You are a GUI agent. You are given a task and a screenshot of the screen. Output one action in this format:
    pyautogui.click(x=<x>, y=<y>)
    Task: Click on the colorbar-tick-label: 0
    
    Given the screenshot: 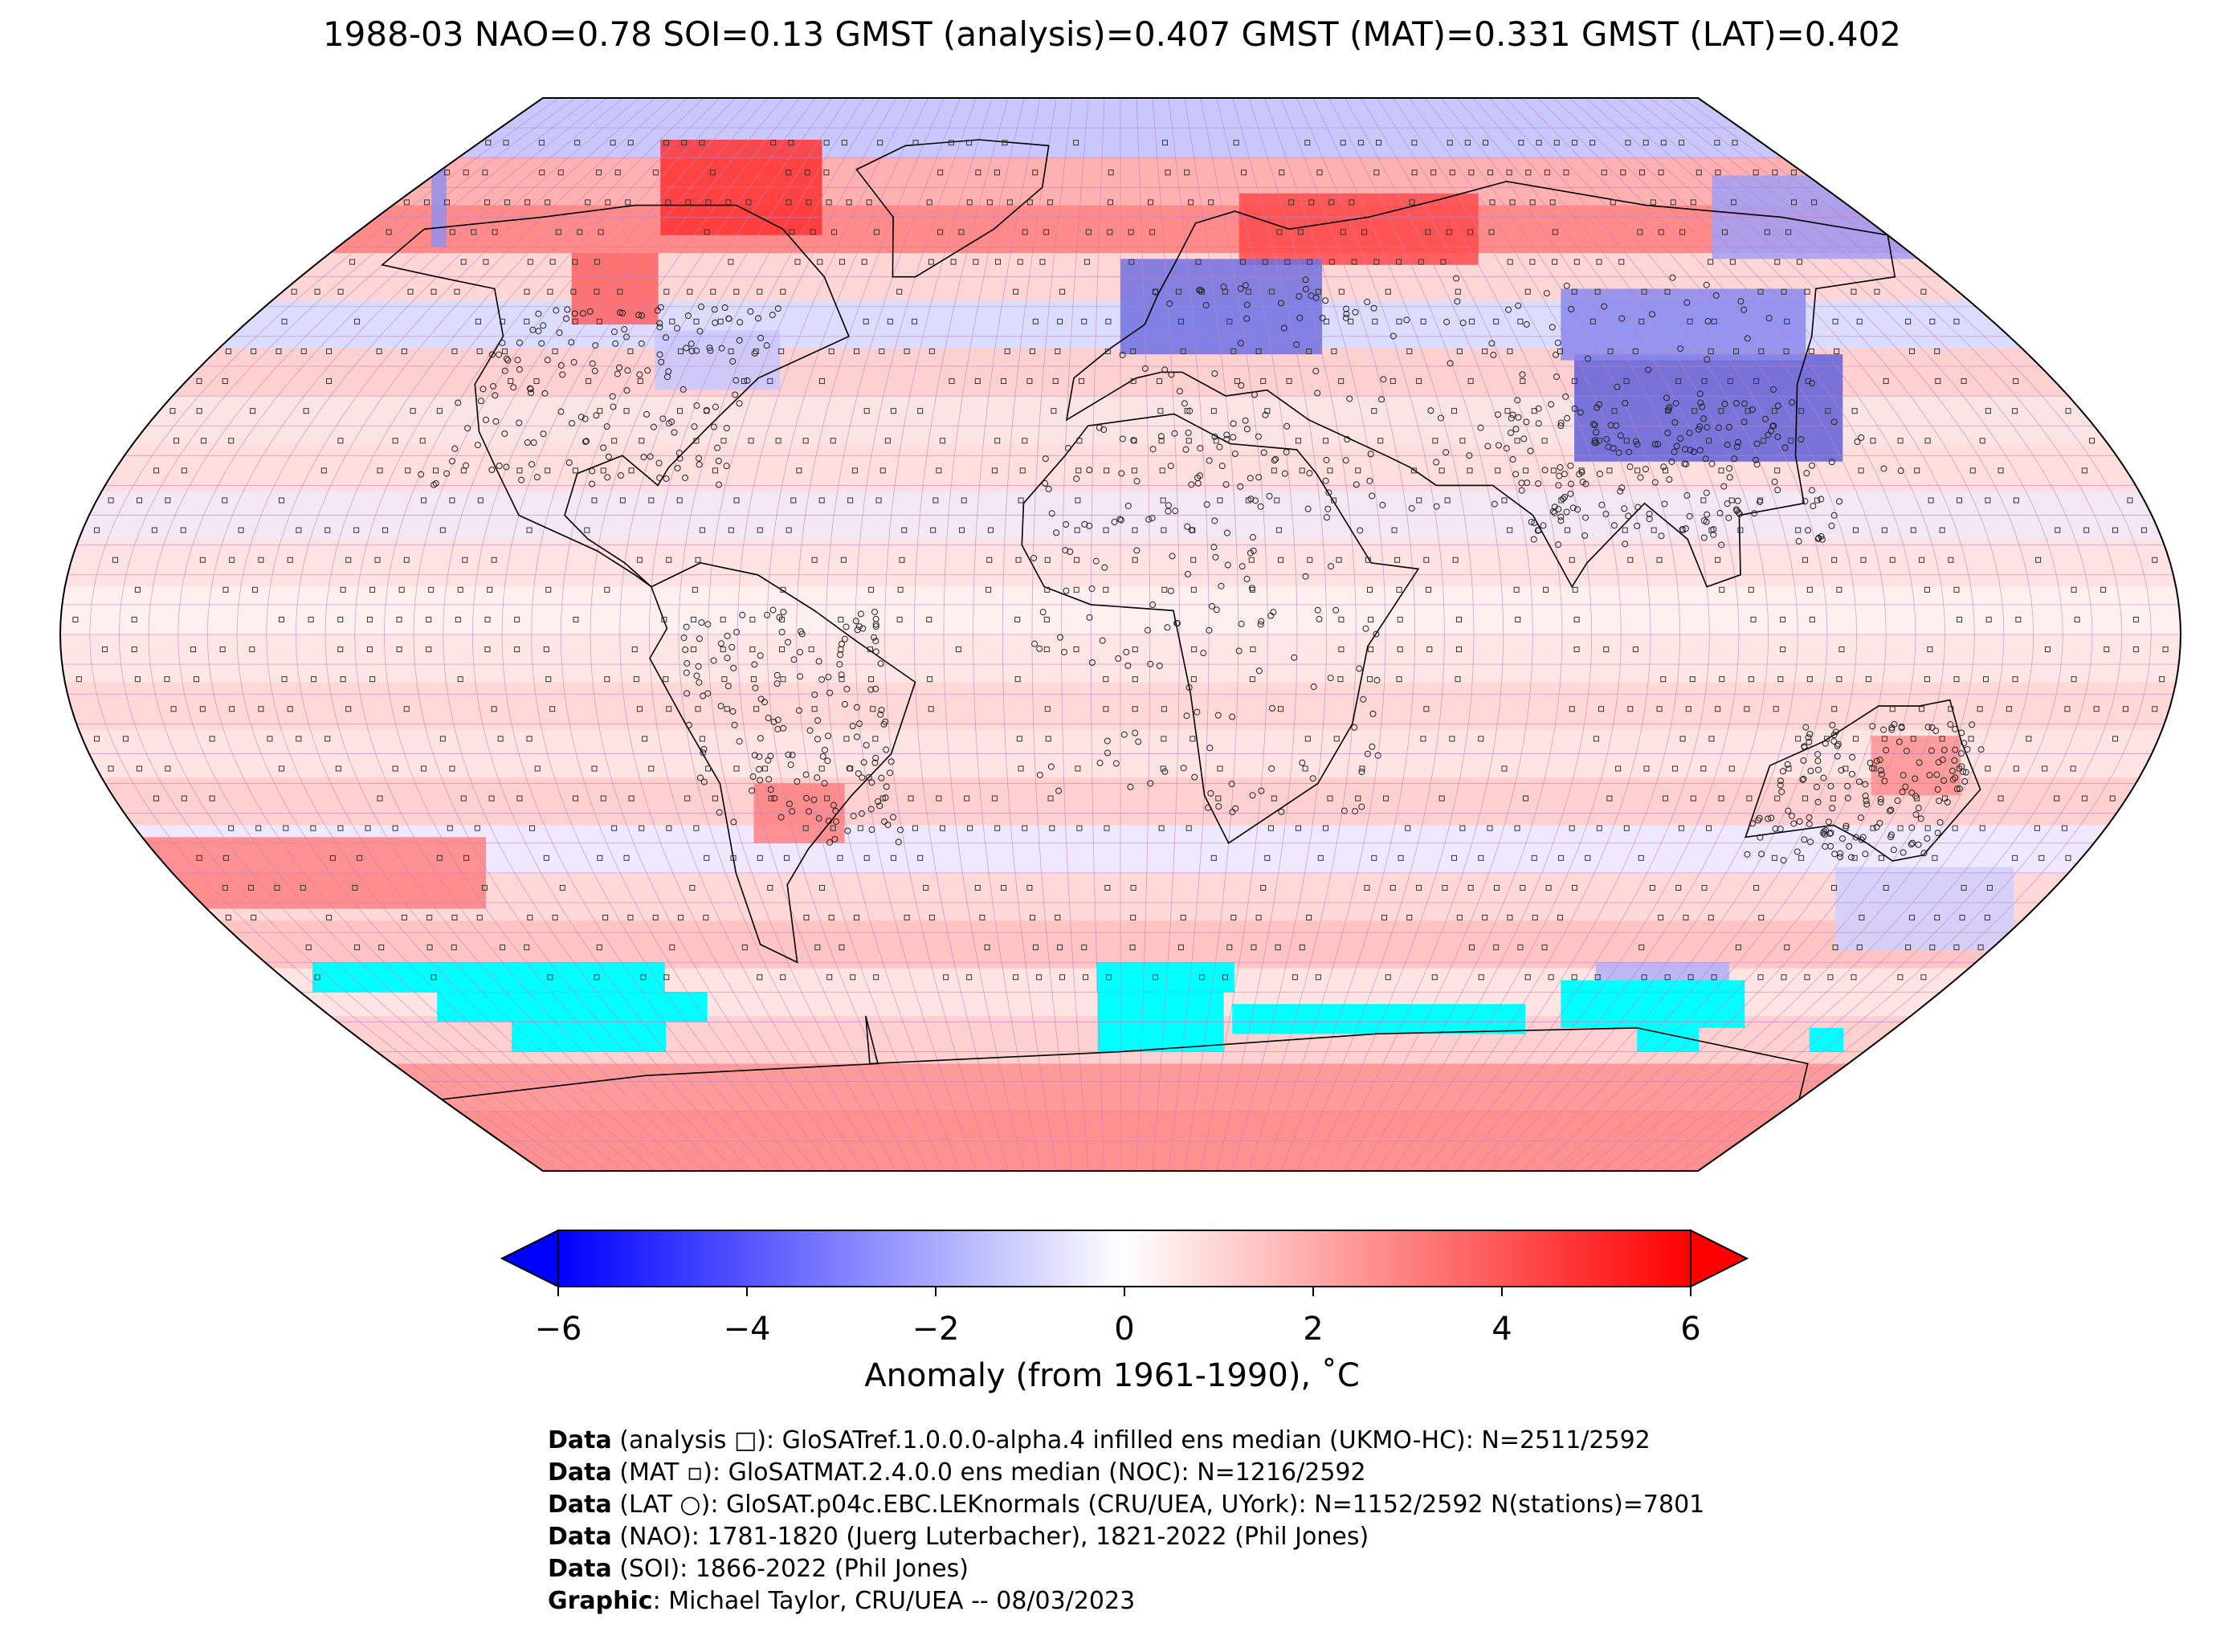 What is the action you would take?
    pyautogui.click(x=1124, y=1329)
    